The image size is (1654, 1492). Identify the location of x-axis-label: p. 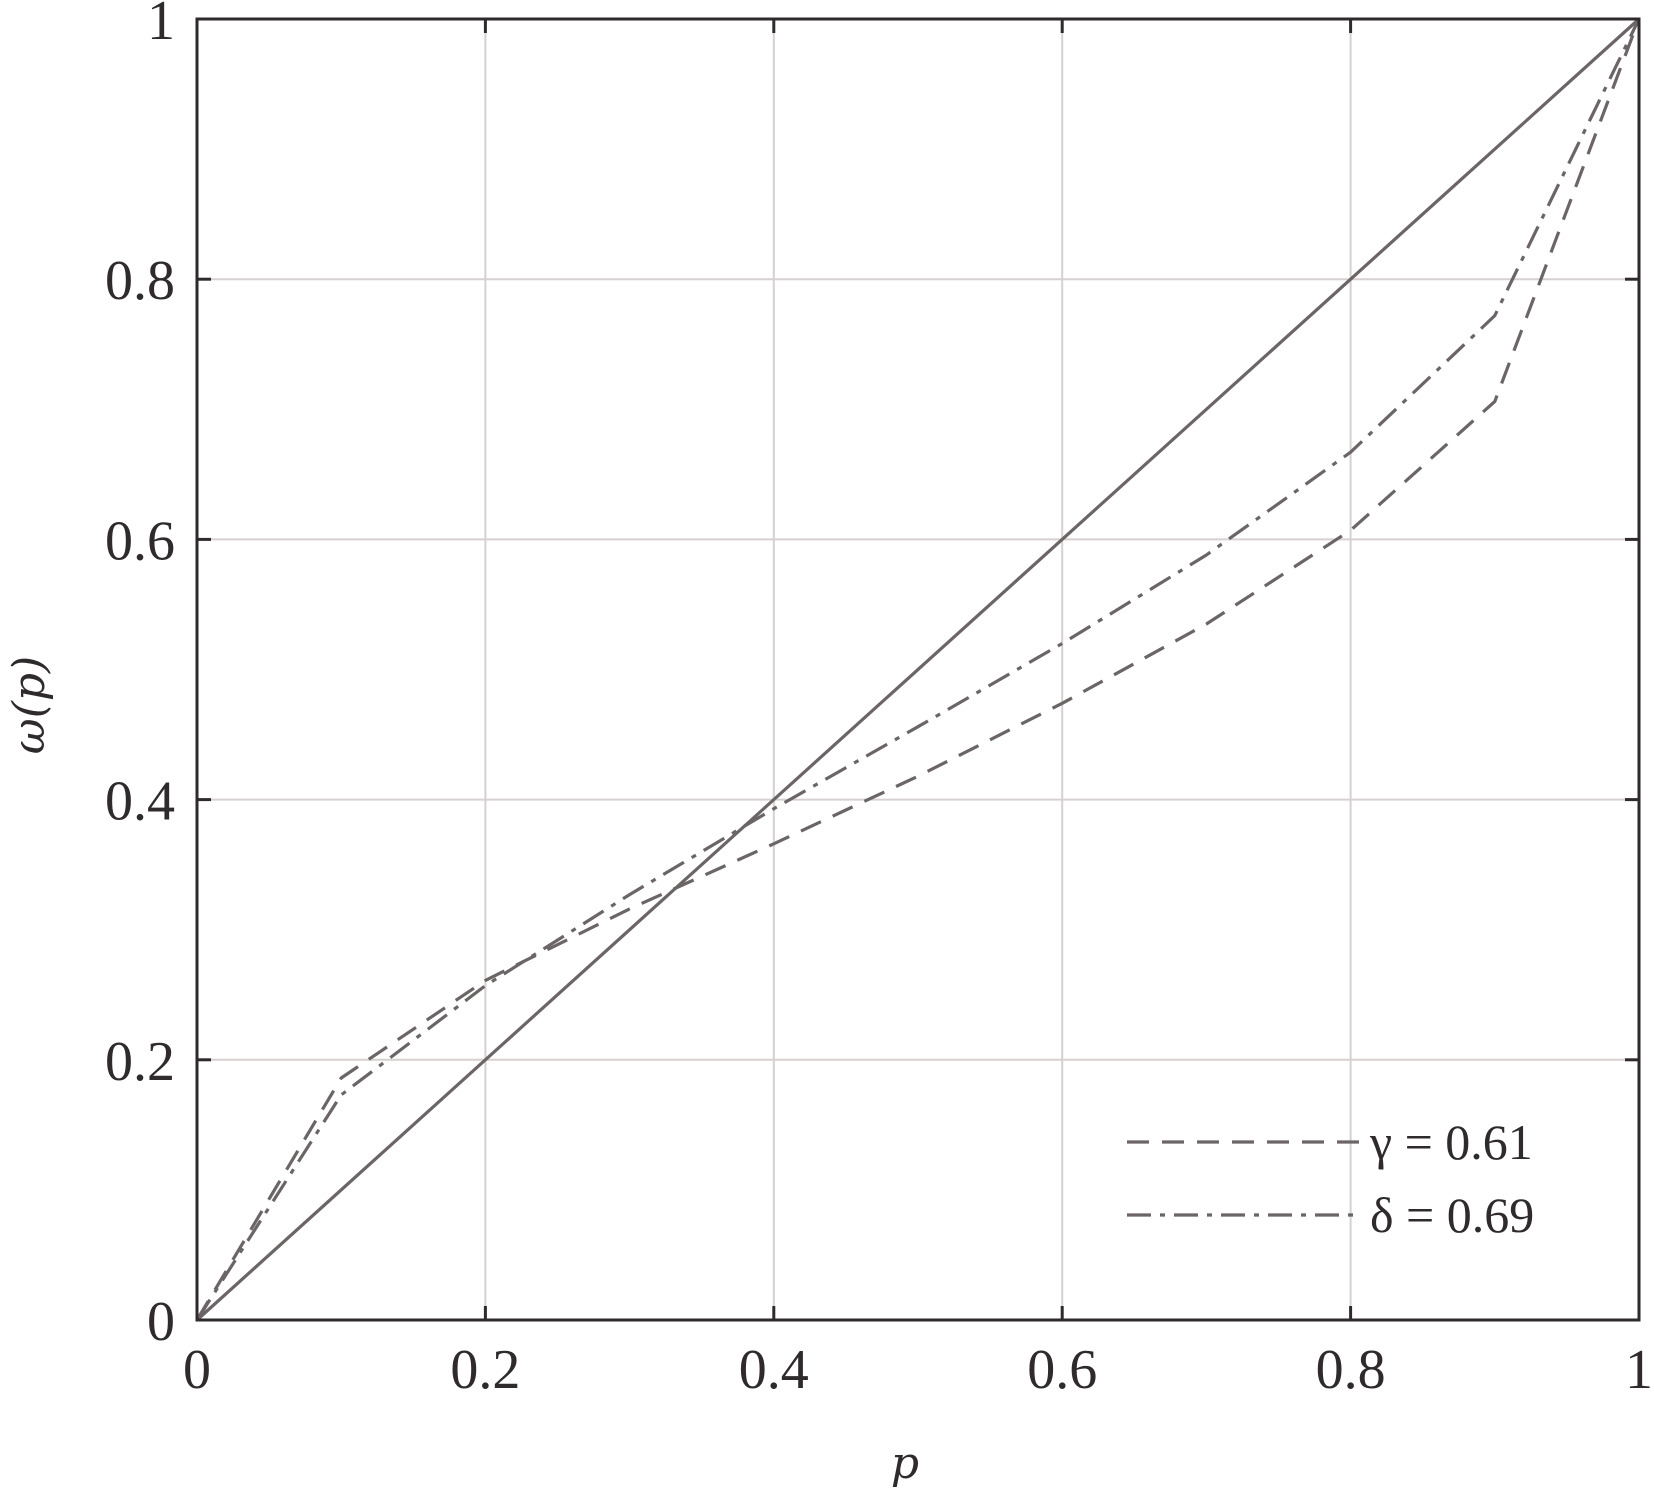
(905, 1463).